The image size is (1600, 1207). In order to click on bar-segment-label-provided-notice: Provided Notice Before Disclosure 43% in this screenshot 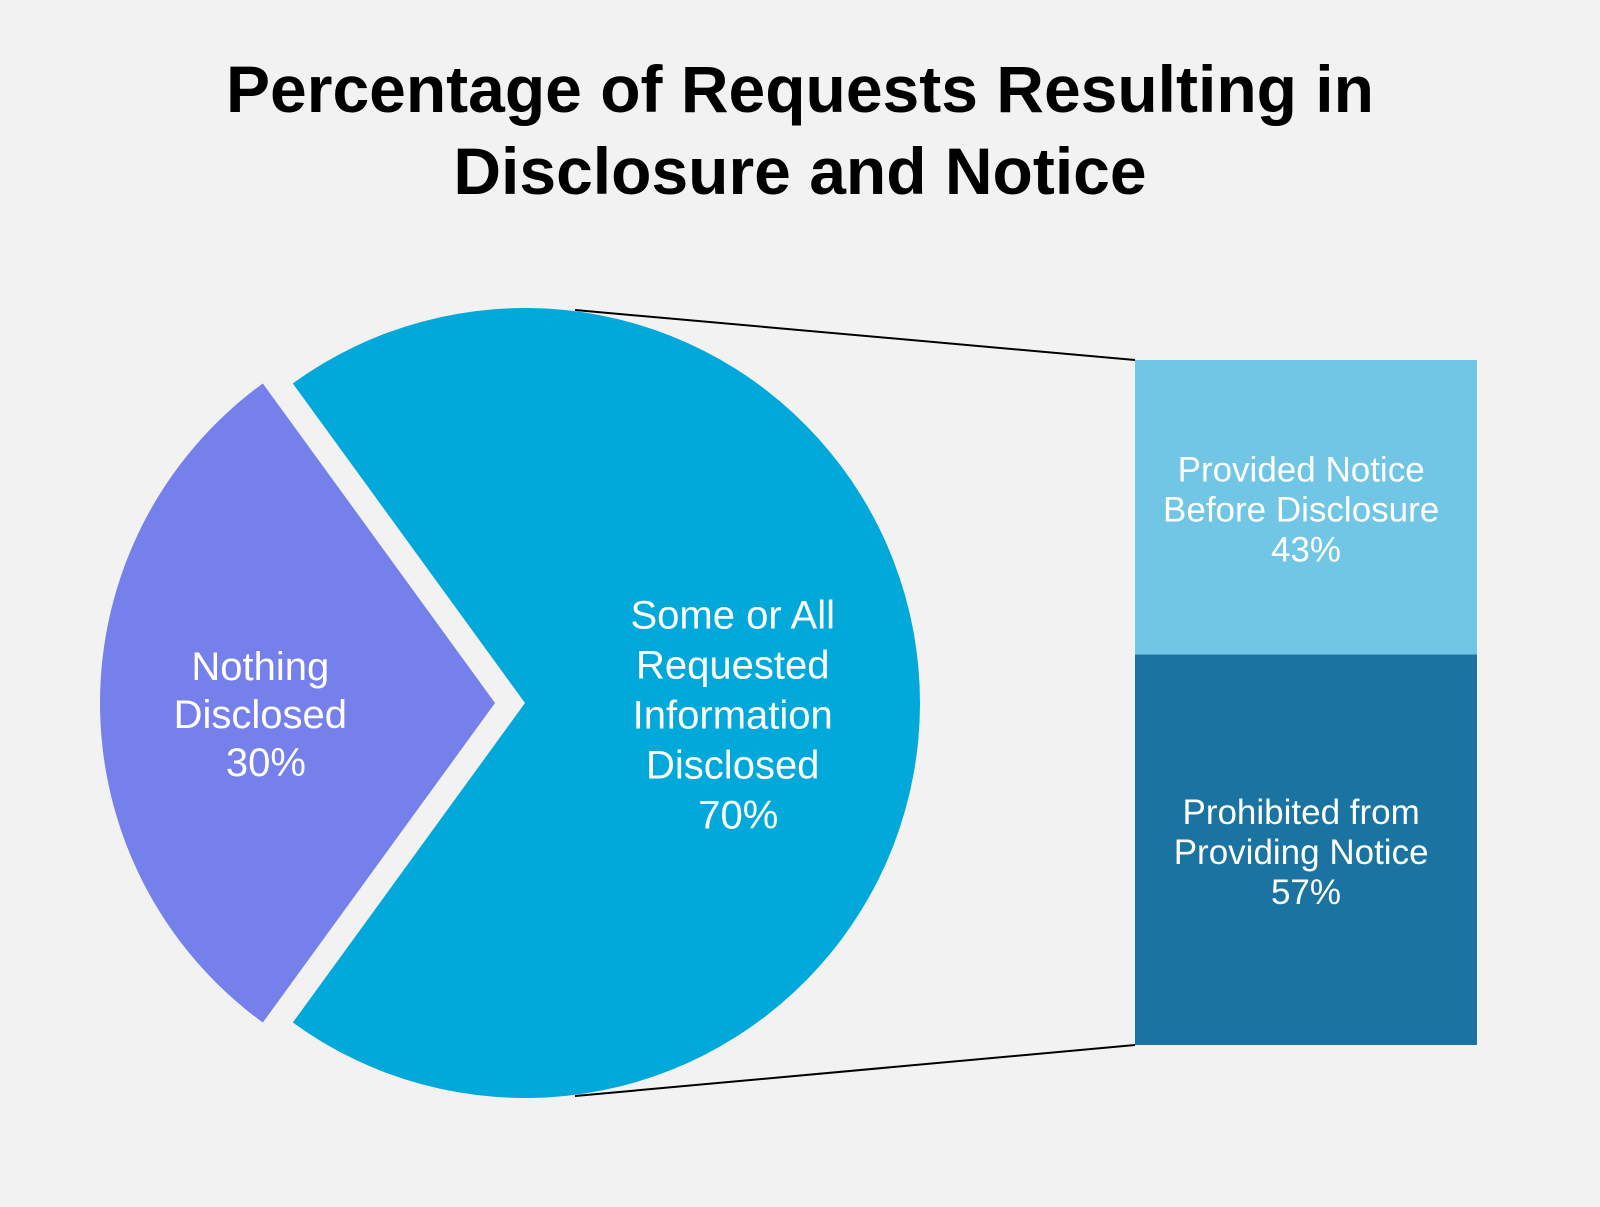, I will do `click(1306, 509)`.